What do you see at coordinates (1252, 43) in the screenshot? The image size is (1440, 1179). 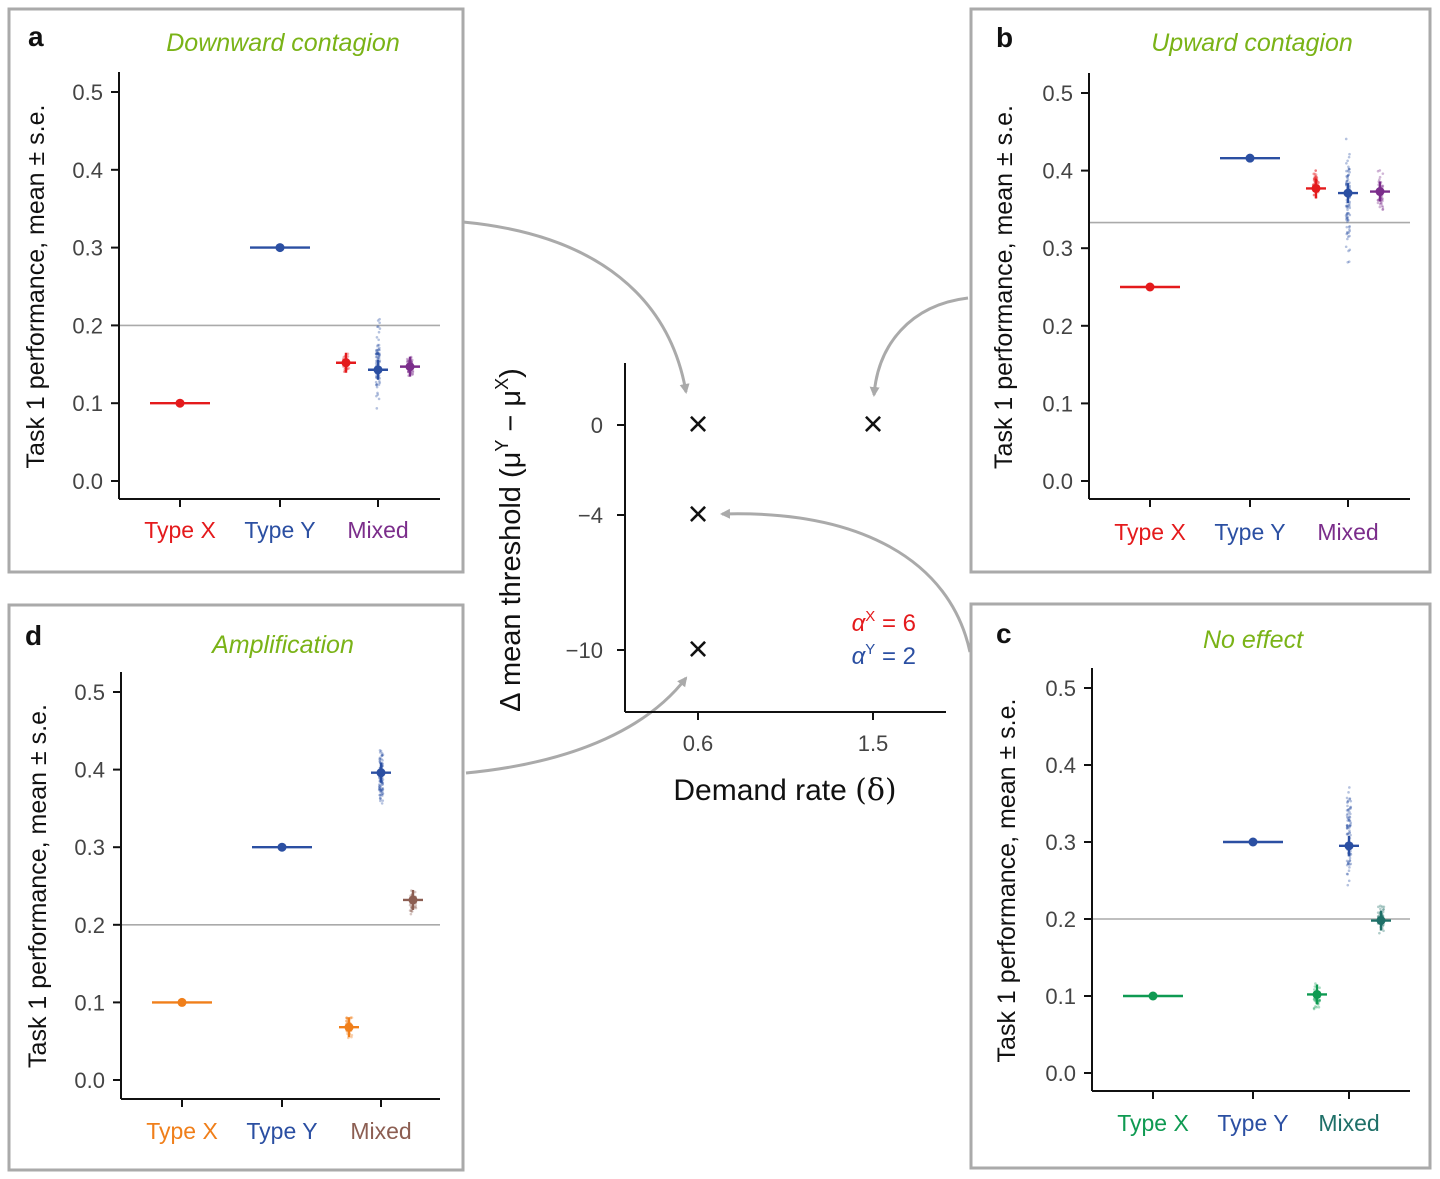 I see `panel-title: Upward contagion` at bounding box center [1252, 43].